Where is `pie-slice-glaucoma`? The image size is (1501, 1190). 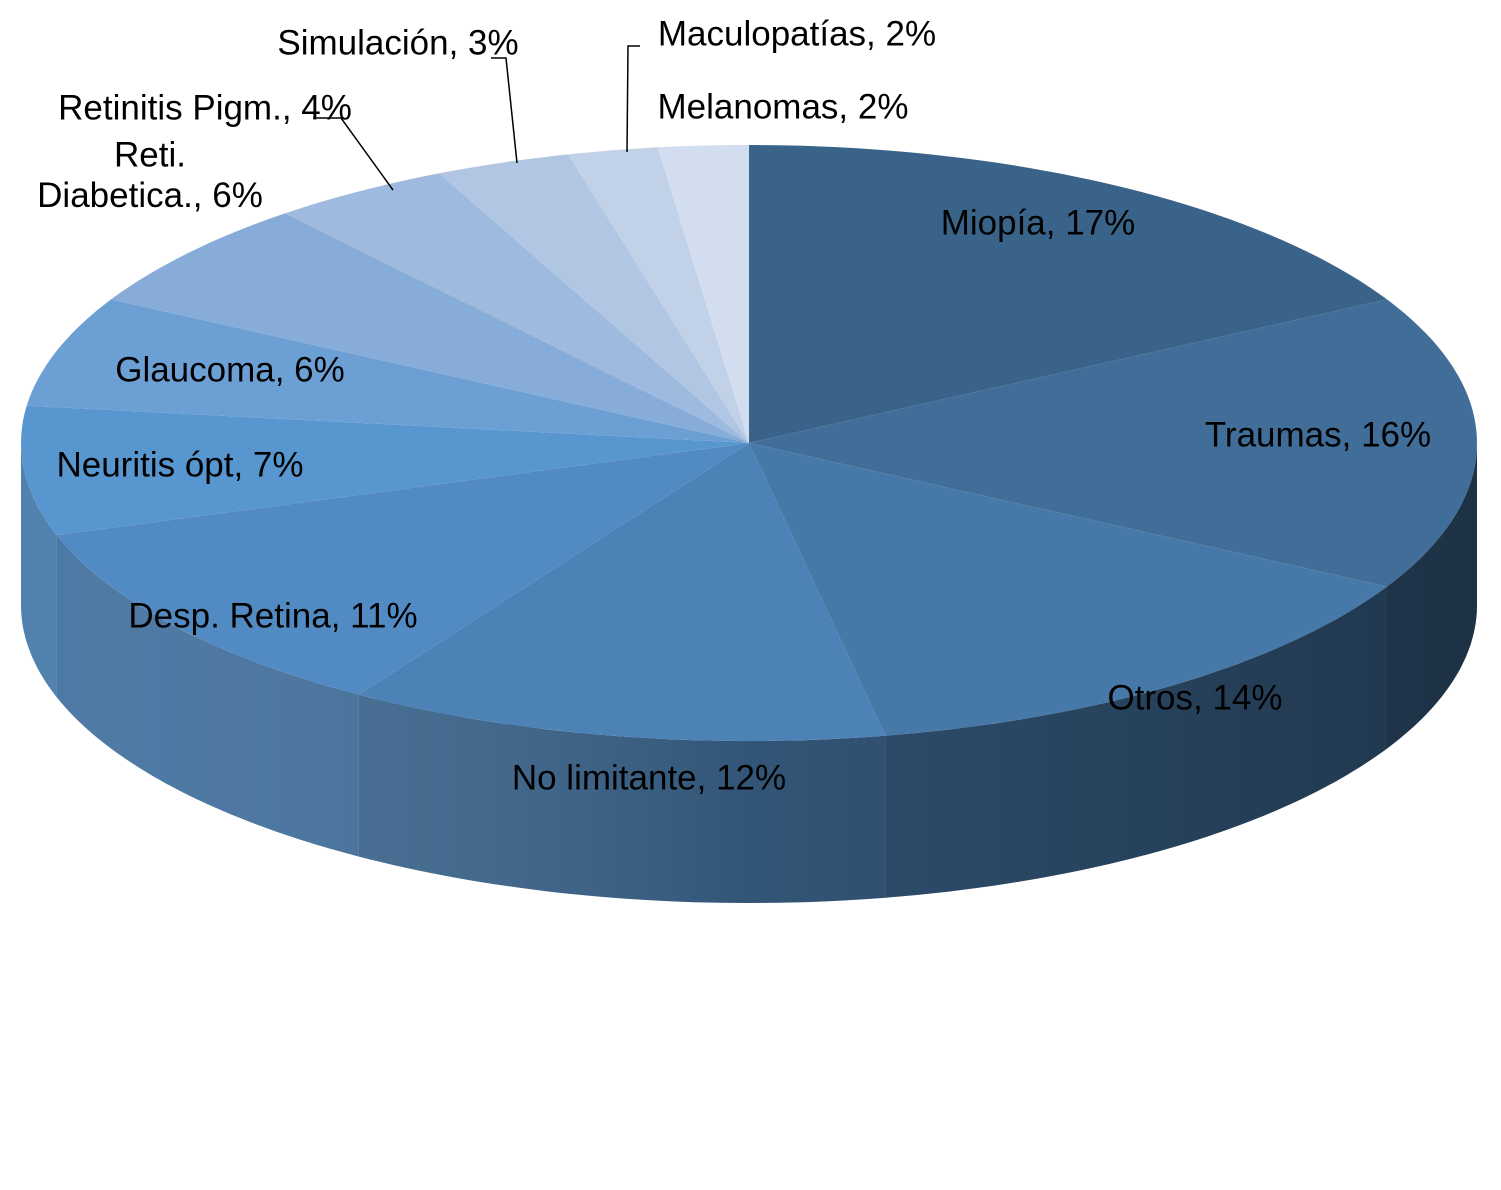
pie-slice-glaucoma is located at coordinates (387, 371).